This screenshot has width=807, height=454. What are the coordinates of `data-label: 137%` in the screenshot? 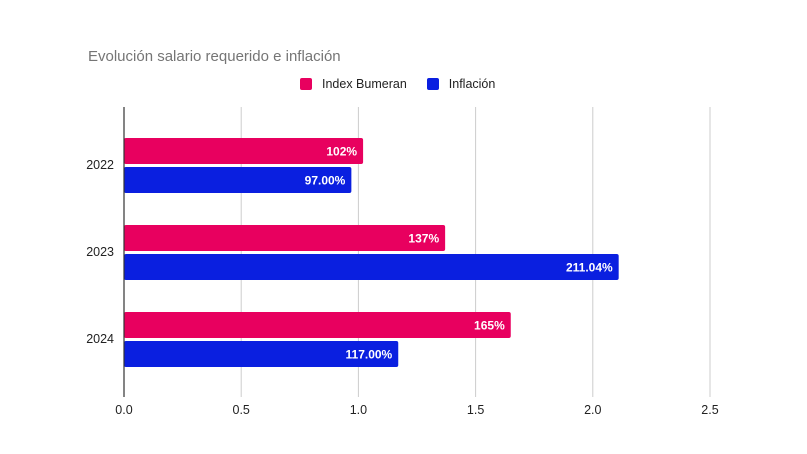 It's located at (423, 239).